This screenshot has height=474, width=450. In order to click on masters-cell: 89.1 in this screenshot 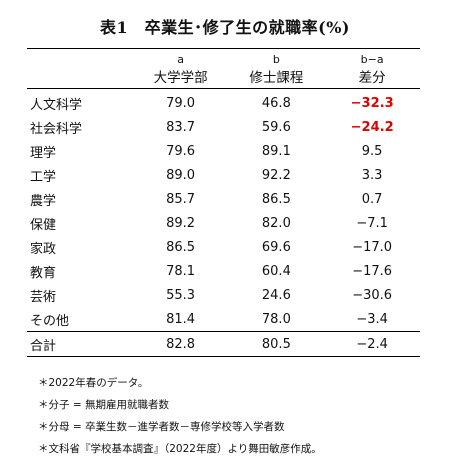, I will do `click(276, 151)`.